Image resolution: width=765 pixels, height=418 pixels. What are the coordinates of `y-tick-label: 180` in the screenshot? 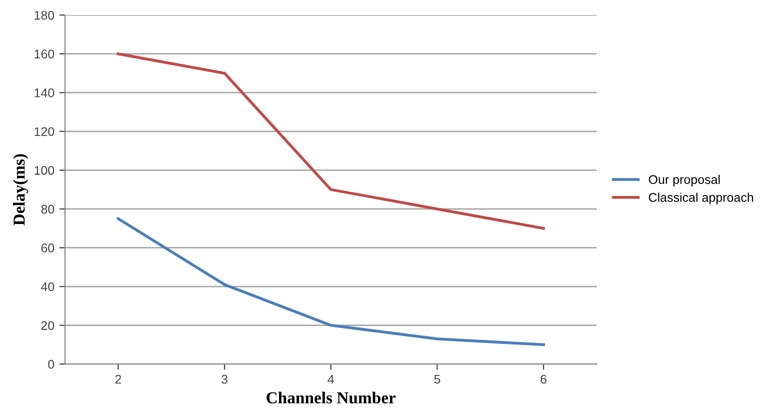 It's located at (44, 15).